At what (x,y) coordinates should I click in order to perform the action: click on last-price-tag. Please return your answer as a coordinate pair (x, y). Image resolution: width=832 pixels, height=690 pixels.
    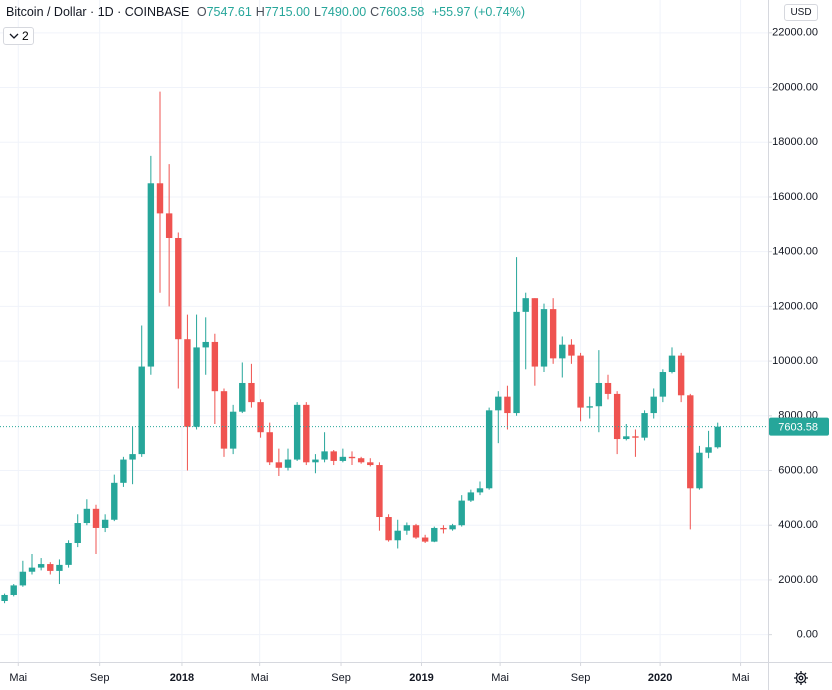
    Looking at the image, I should click on (799, 426).